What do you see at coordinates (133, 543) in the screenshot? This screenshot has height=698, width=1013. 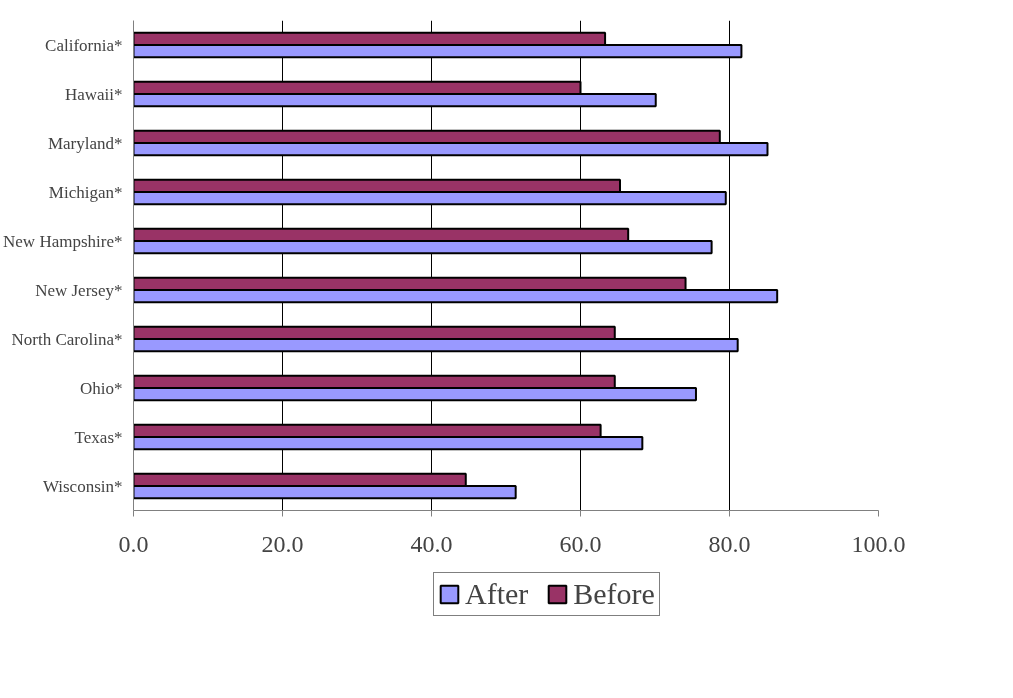 I see `x-tick-label: 0.0` at bounding box center [133, 543].